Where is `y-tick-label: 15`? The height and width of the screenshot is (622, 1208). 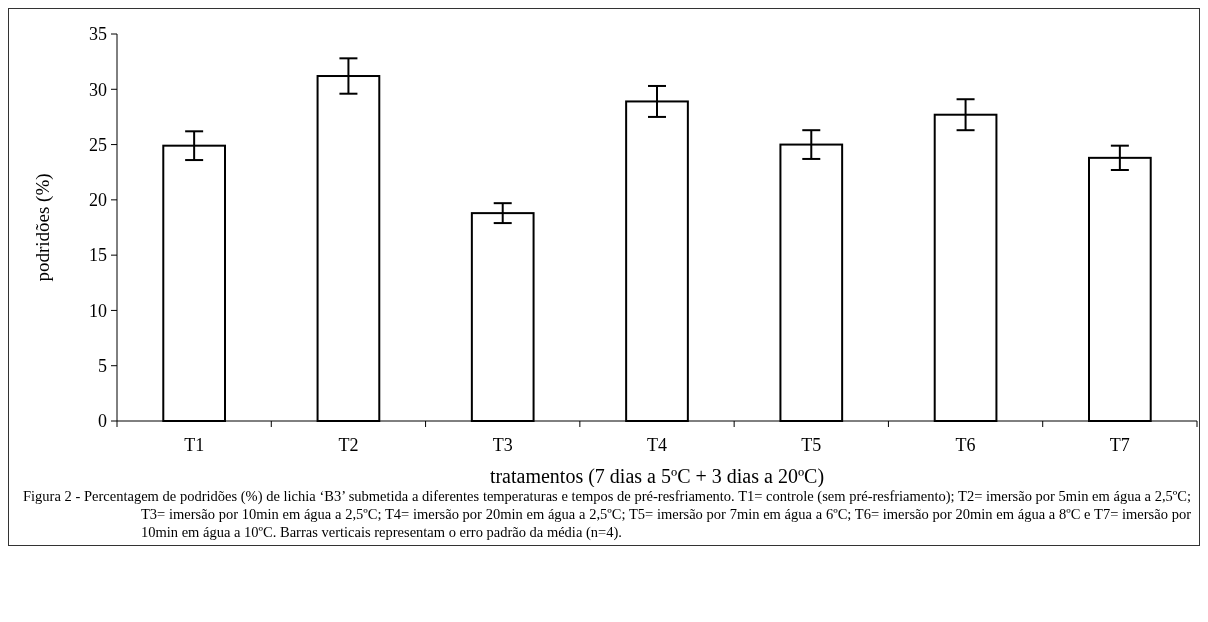
y-tick-label: 15 is located at coordinates (98, 255).